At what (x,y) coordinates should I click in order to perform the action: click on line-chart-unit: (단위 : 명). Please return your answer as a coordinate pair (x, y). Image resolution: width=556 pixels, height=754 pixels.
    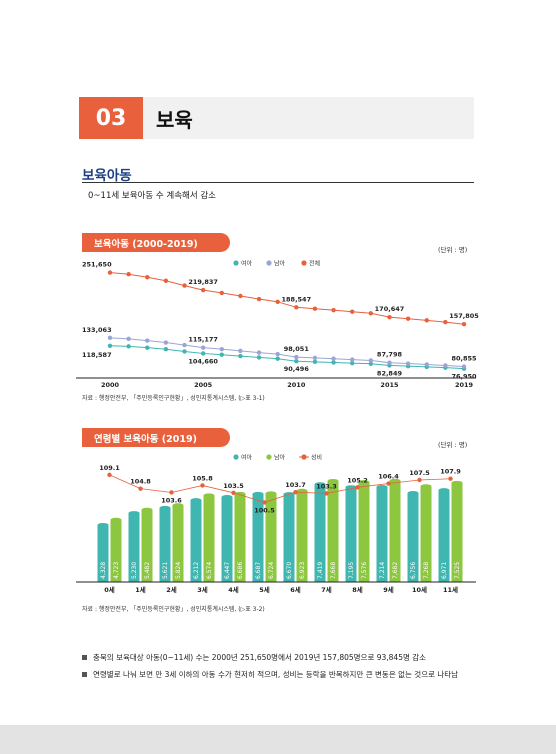
    Looking at the image, I should click on (453, 250).